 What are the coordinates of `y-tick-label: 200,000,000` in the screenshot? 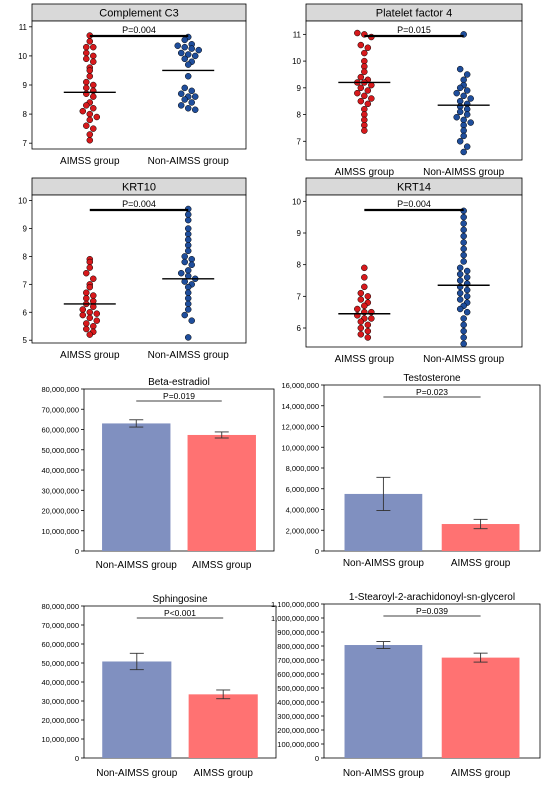 It's located at (298, 730).